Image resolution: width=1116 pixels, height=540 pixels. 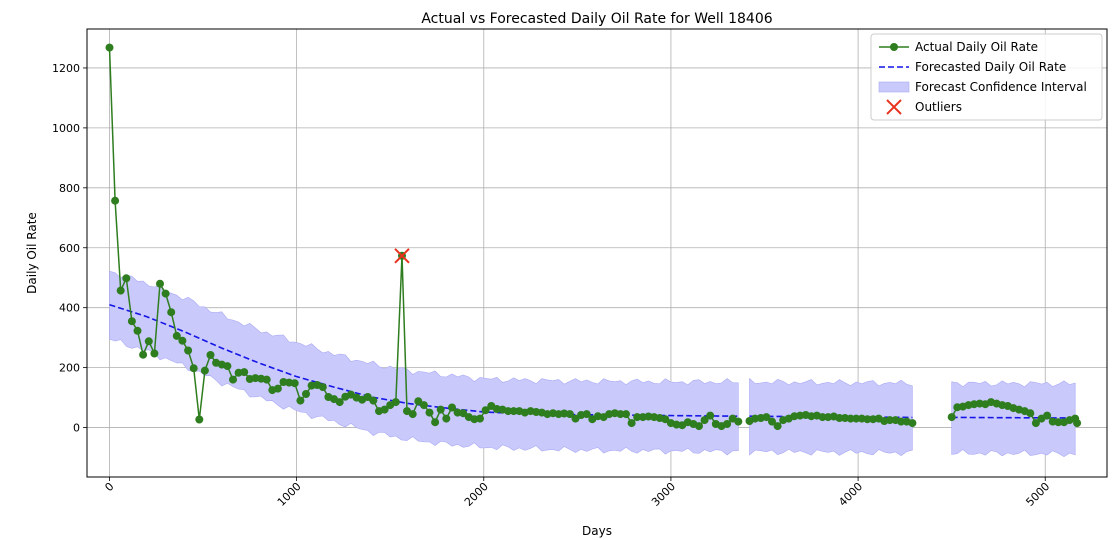 I want to click on y-tick-label: 200, so click(x=69, y=368).